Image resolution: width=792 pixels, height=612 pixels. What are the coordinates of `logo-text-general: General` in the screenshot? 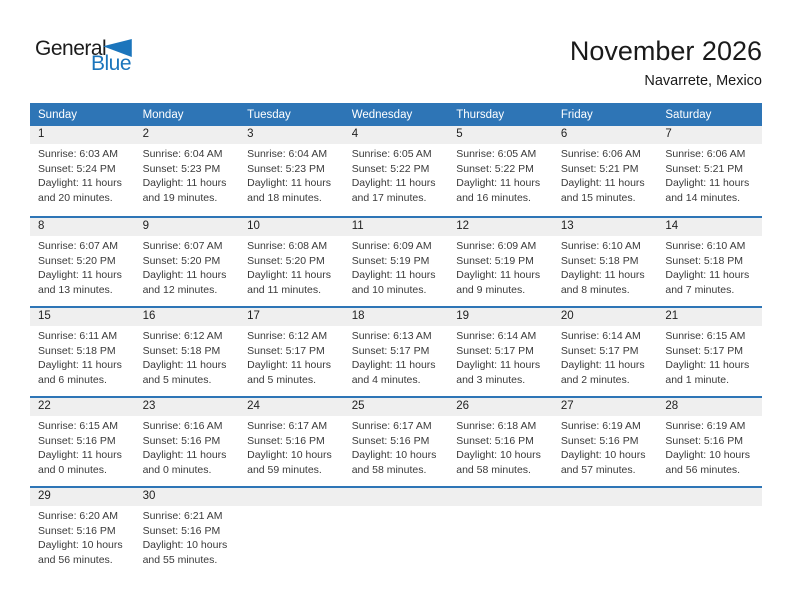 It's located at (71, 48).